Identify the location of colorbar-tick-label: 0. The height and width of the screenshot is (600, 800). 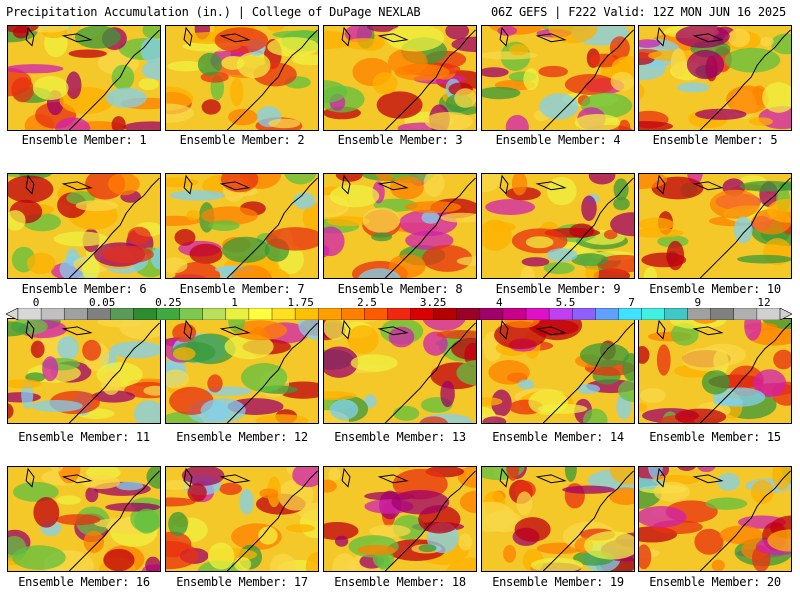
(36, 302).